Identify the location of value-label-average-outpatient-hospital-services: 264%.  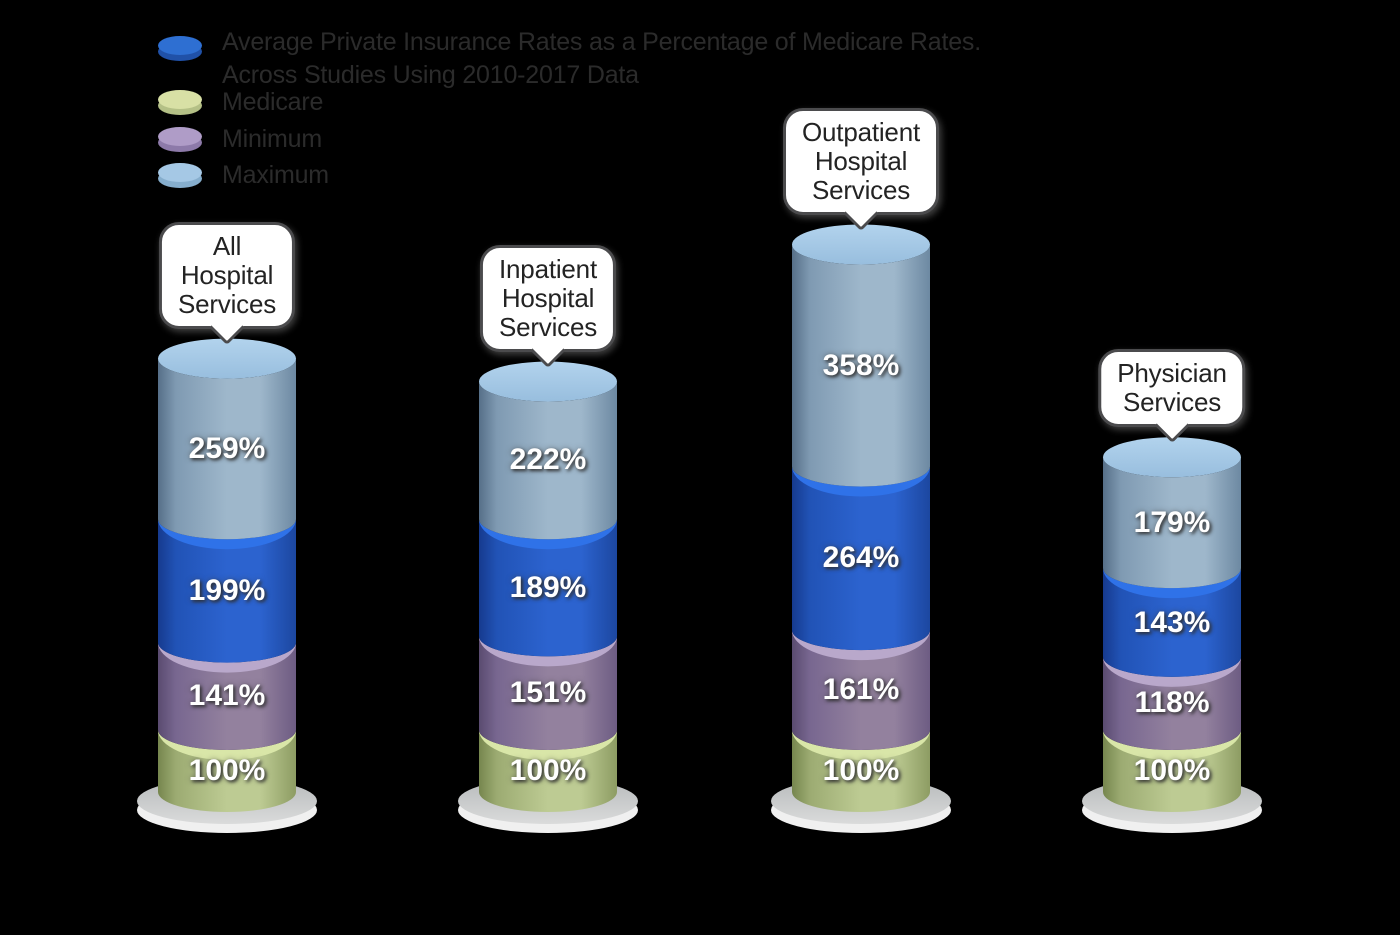
(861, 558).